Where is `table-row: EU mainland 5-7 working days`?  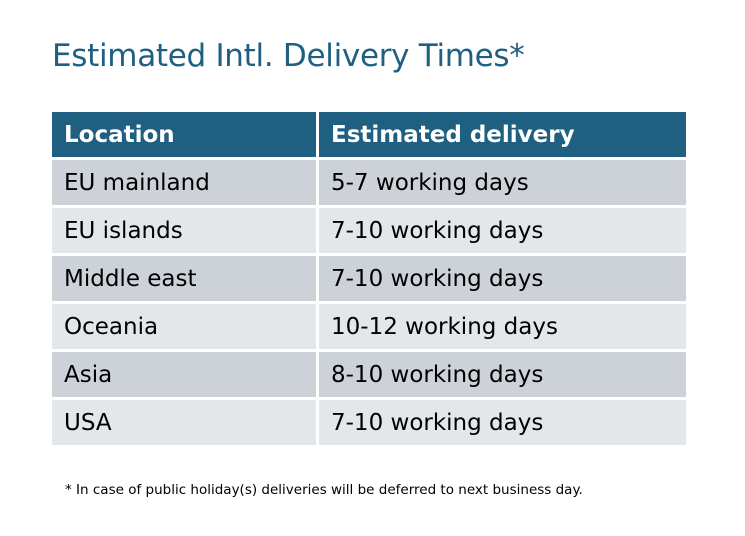 table-row: EU mainland 5-7 working days is located at coordinates (369, 182).